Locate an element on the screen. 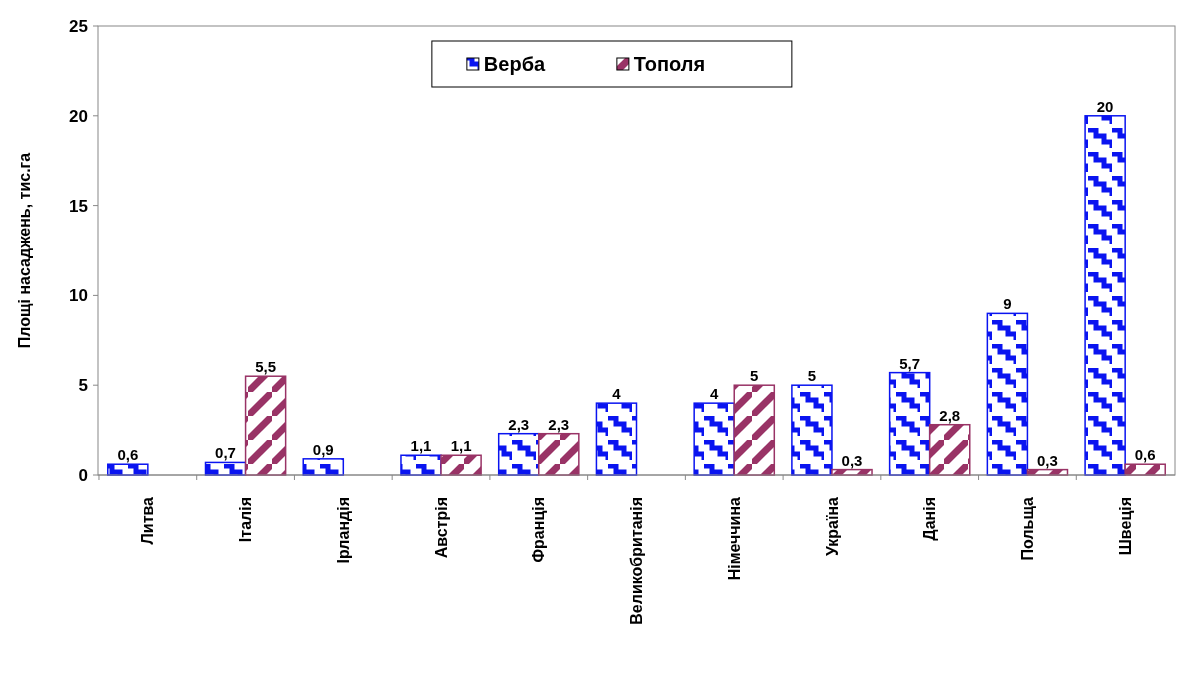  y-axis-title: Площі насаджень, тис.га is located at coordinates (24, 250).